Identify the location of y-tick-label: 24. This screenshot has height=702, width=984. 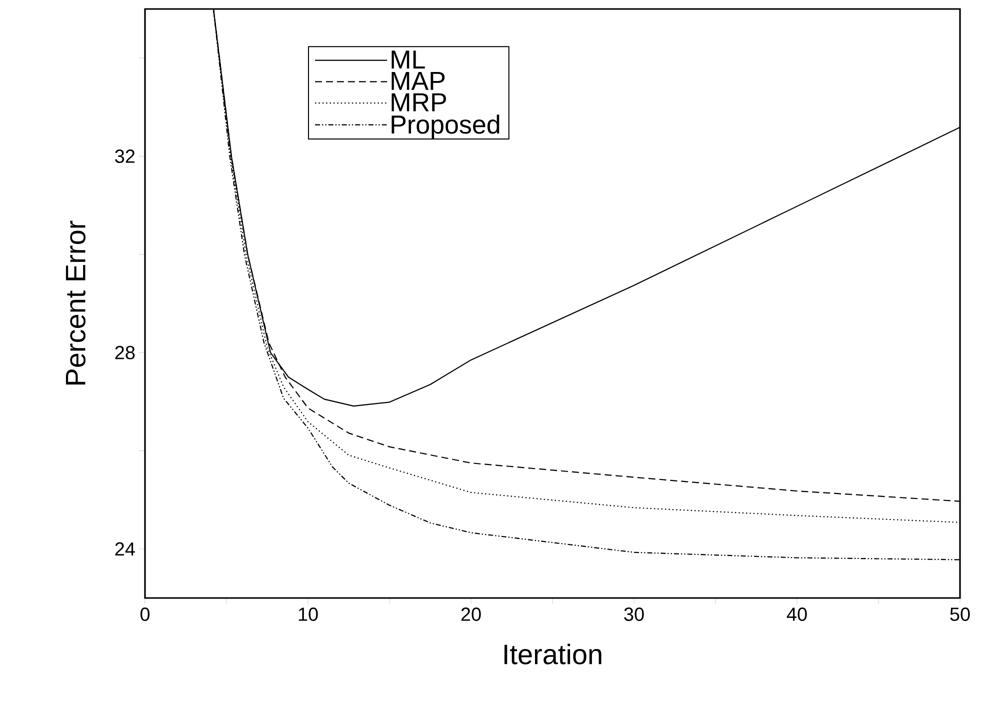
(125, 549).